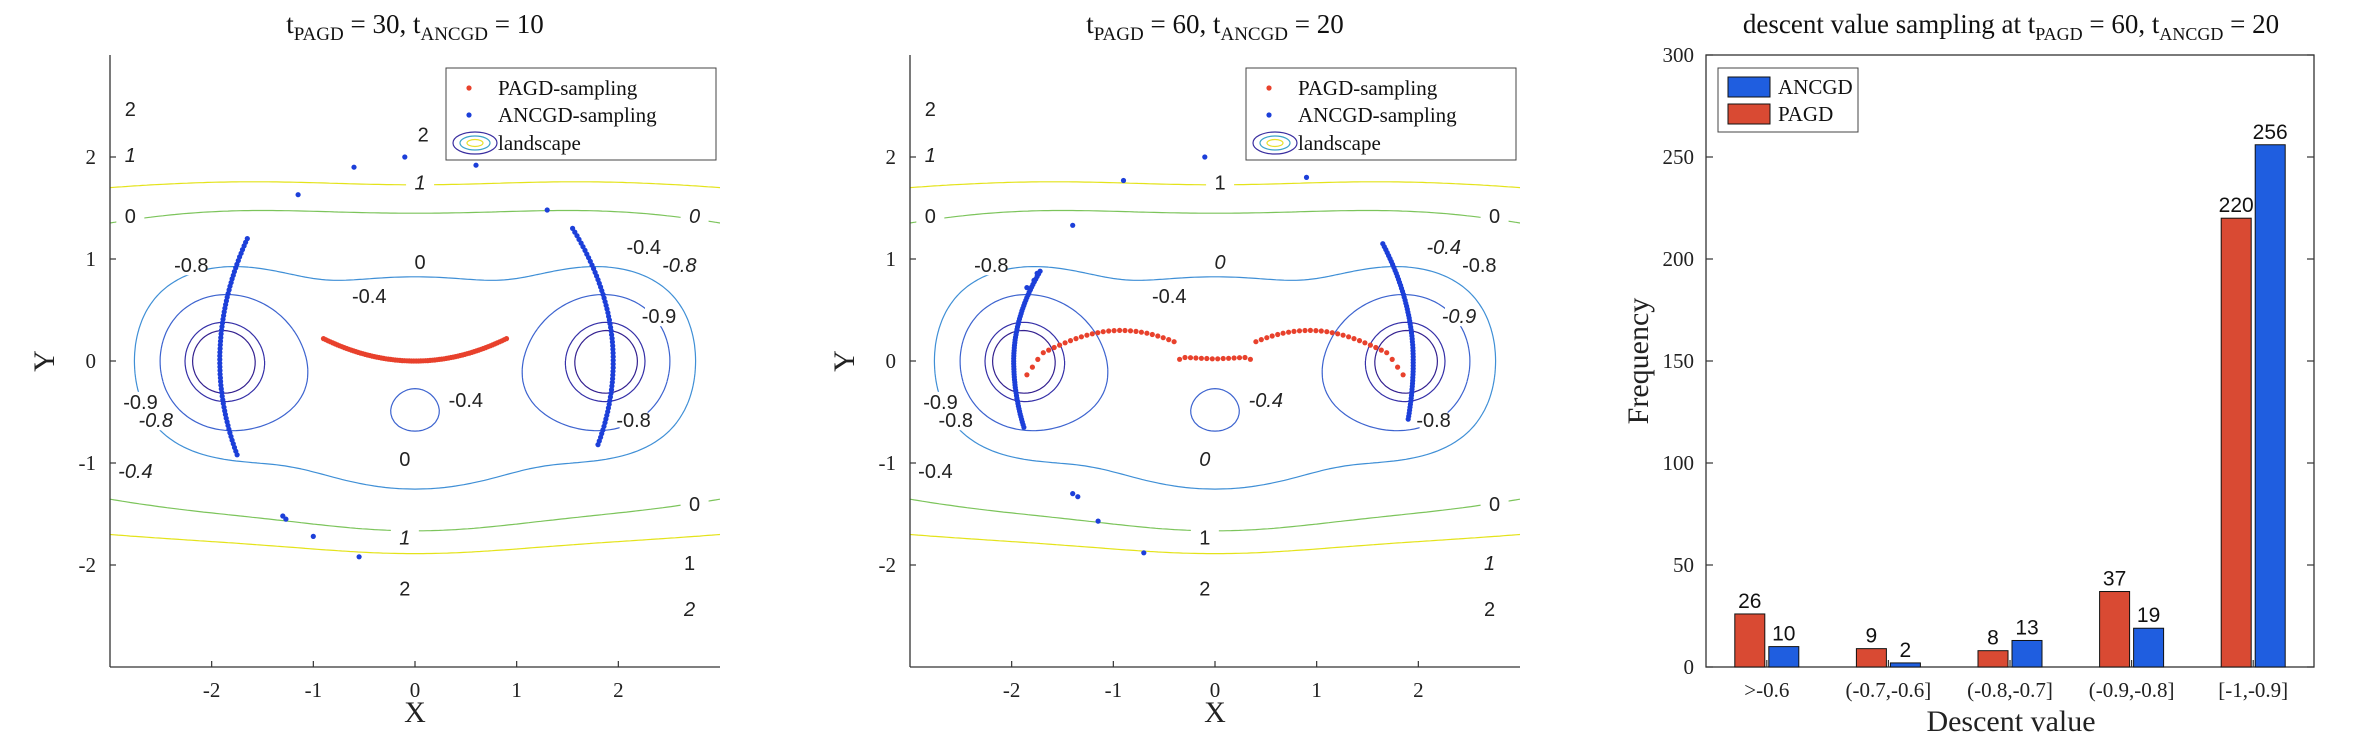 The height and width of the screenshot is (750, 2362). What do you see at coordinates (1316, 690) in the screenshot?
I see `x-tick-label: 1` at bounding box center [1316, 690].